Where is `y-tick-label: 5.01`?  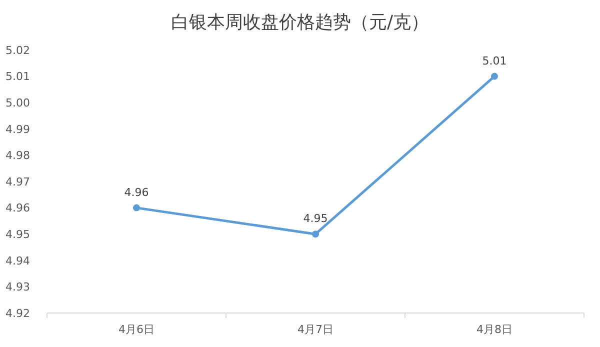 y-tick-label: 5.01 is located at coordinates (18, 77).